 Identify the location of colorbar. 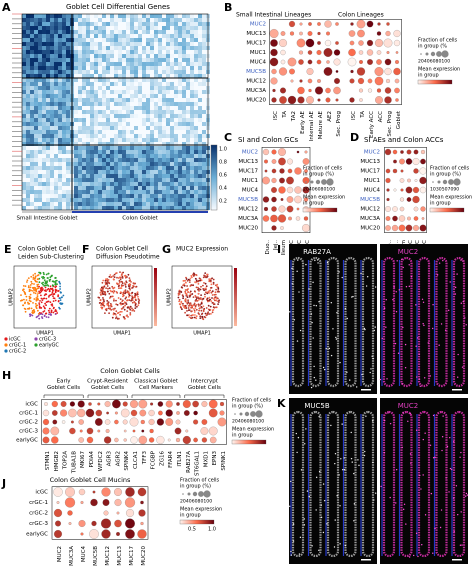
(435, 82).